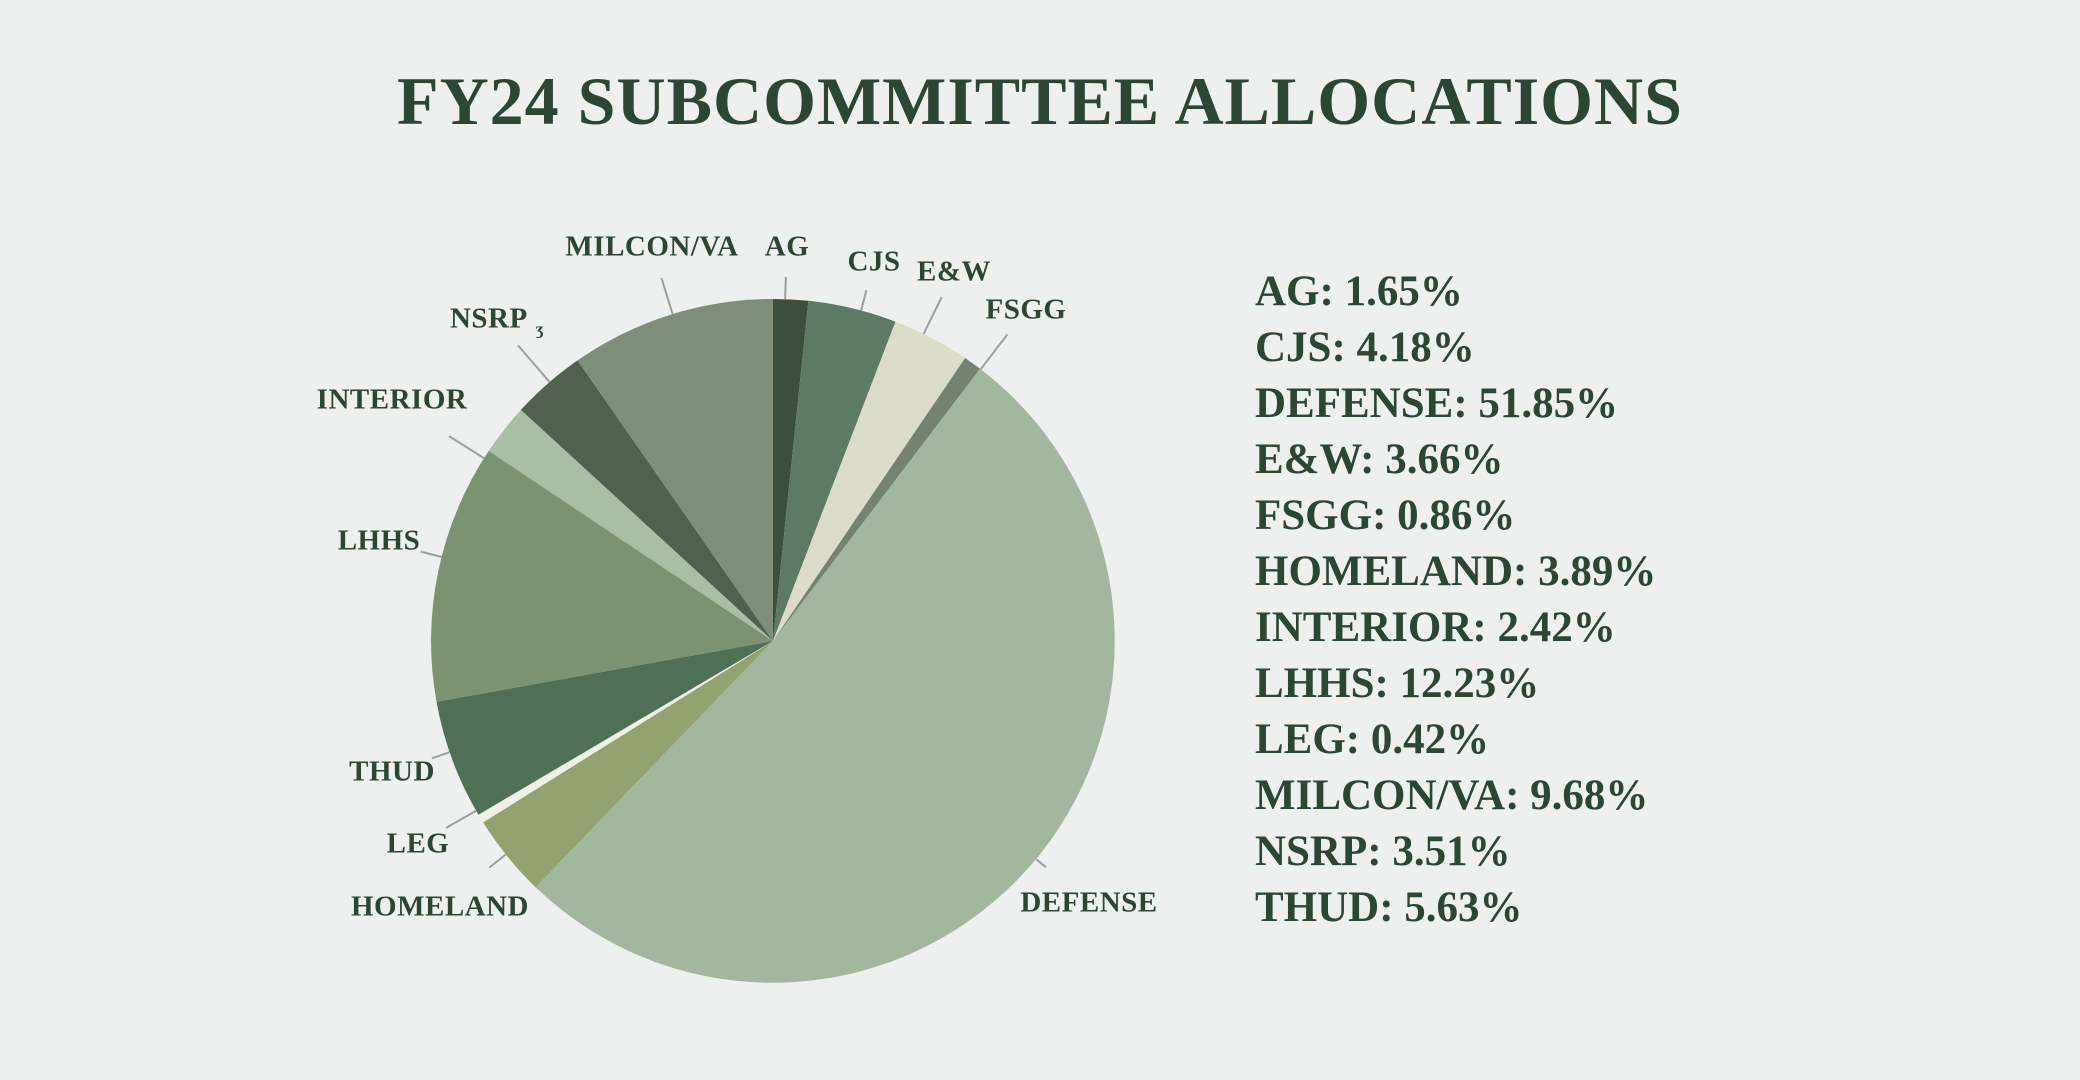  I want to click on leader-line-fsgg, so click(994, 351).